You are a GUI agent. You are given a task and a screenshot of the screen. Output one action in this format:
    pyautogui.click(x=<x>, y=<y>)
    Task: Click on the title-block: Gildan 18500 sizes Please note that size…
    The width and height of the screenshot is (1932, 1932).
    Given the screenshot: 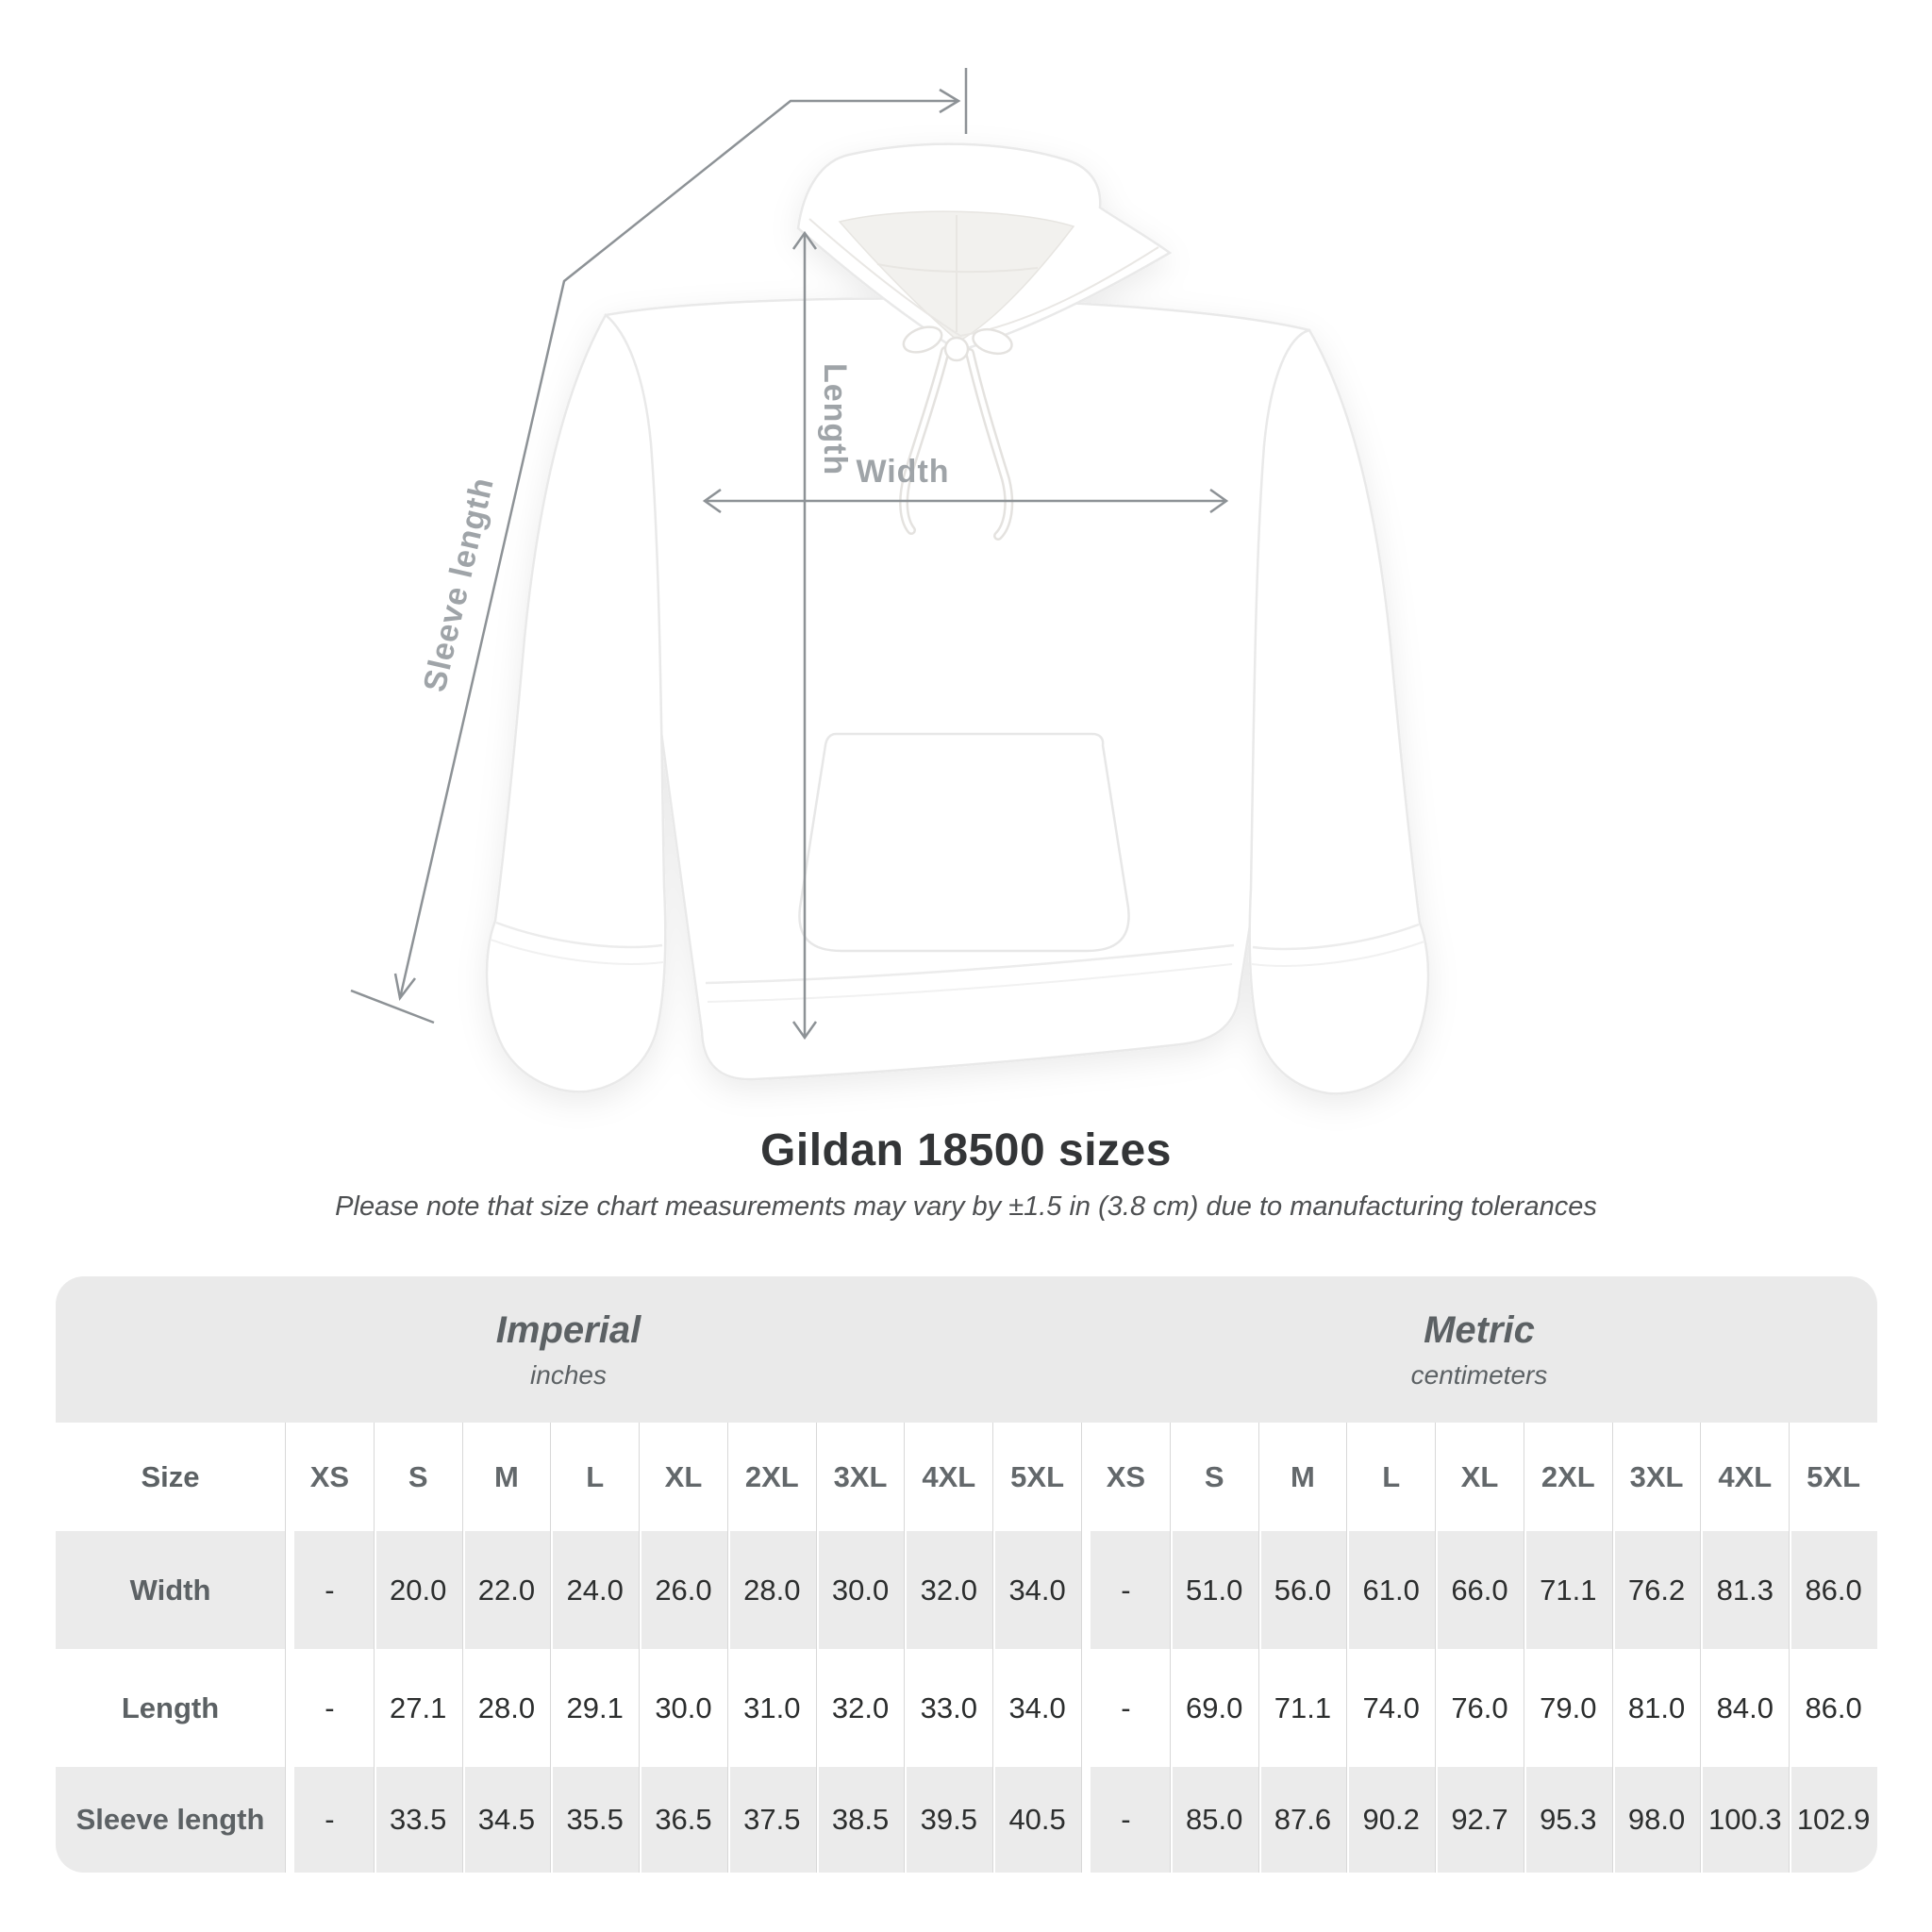 What is the action you would take?
    pyautogui.click(x=966, y=1174)
    